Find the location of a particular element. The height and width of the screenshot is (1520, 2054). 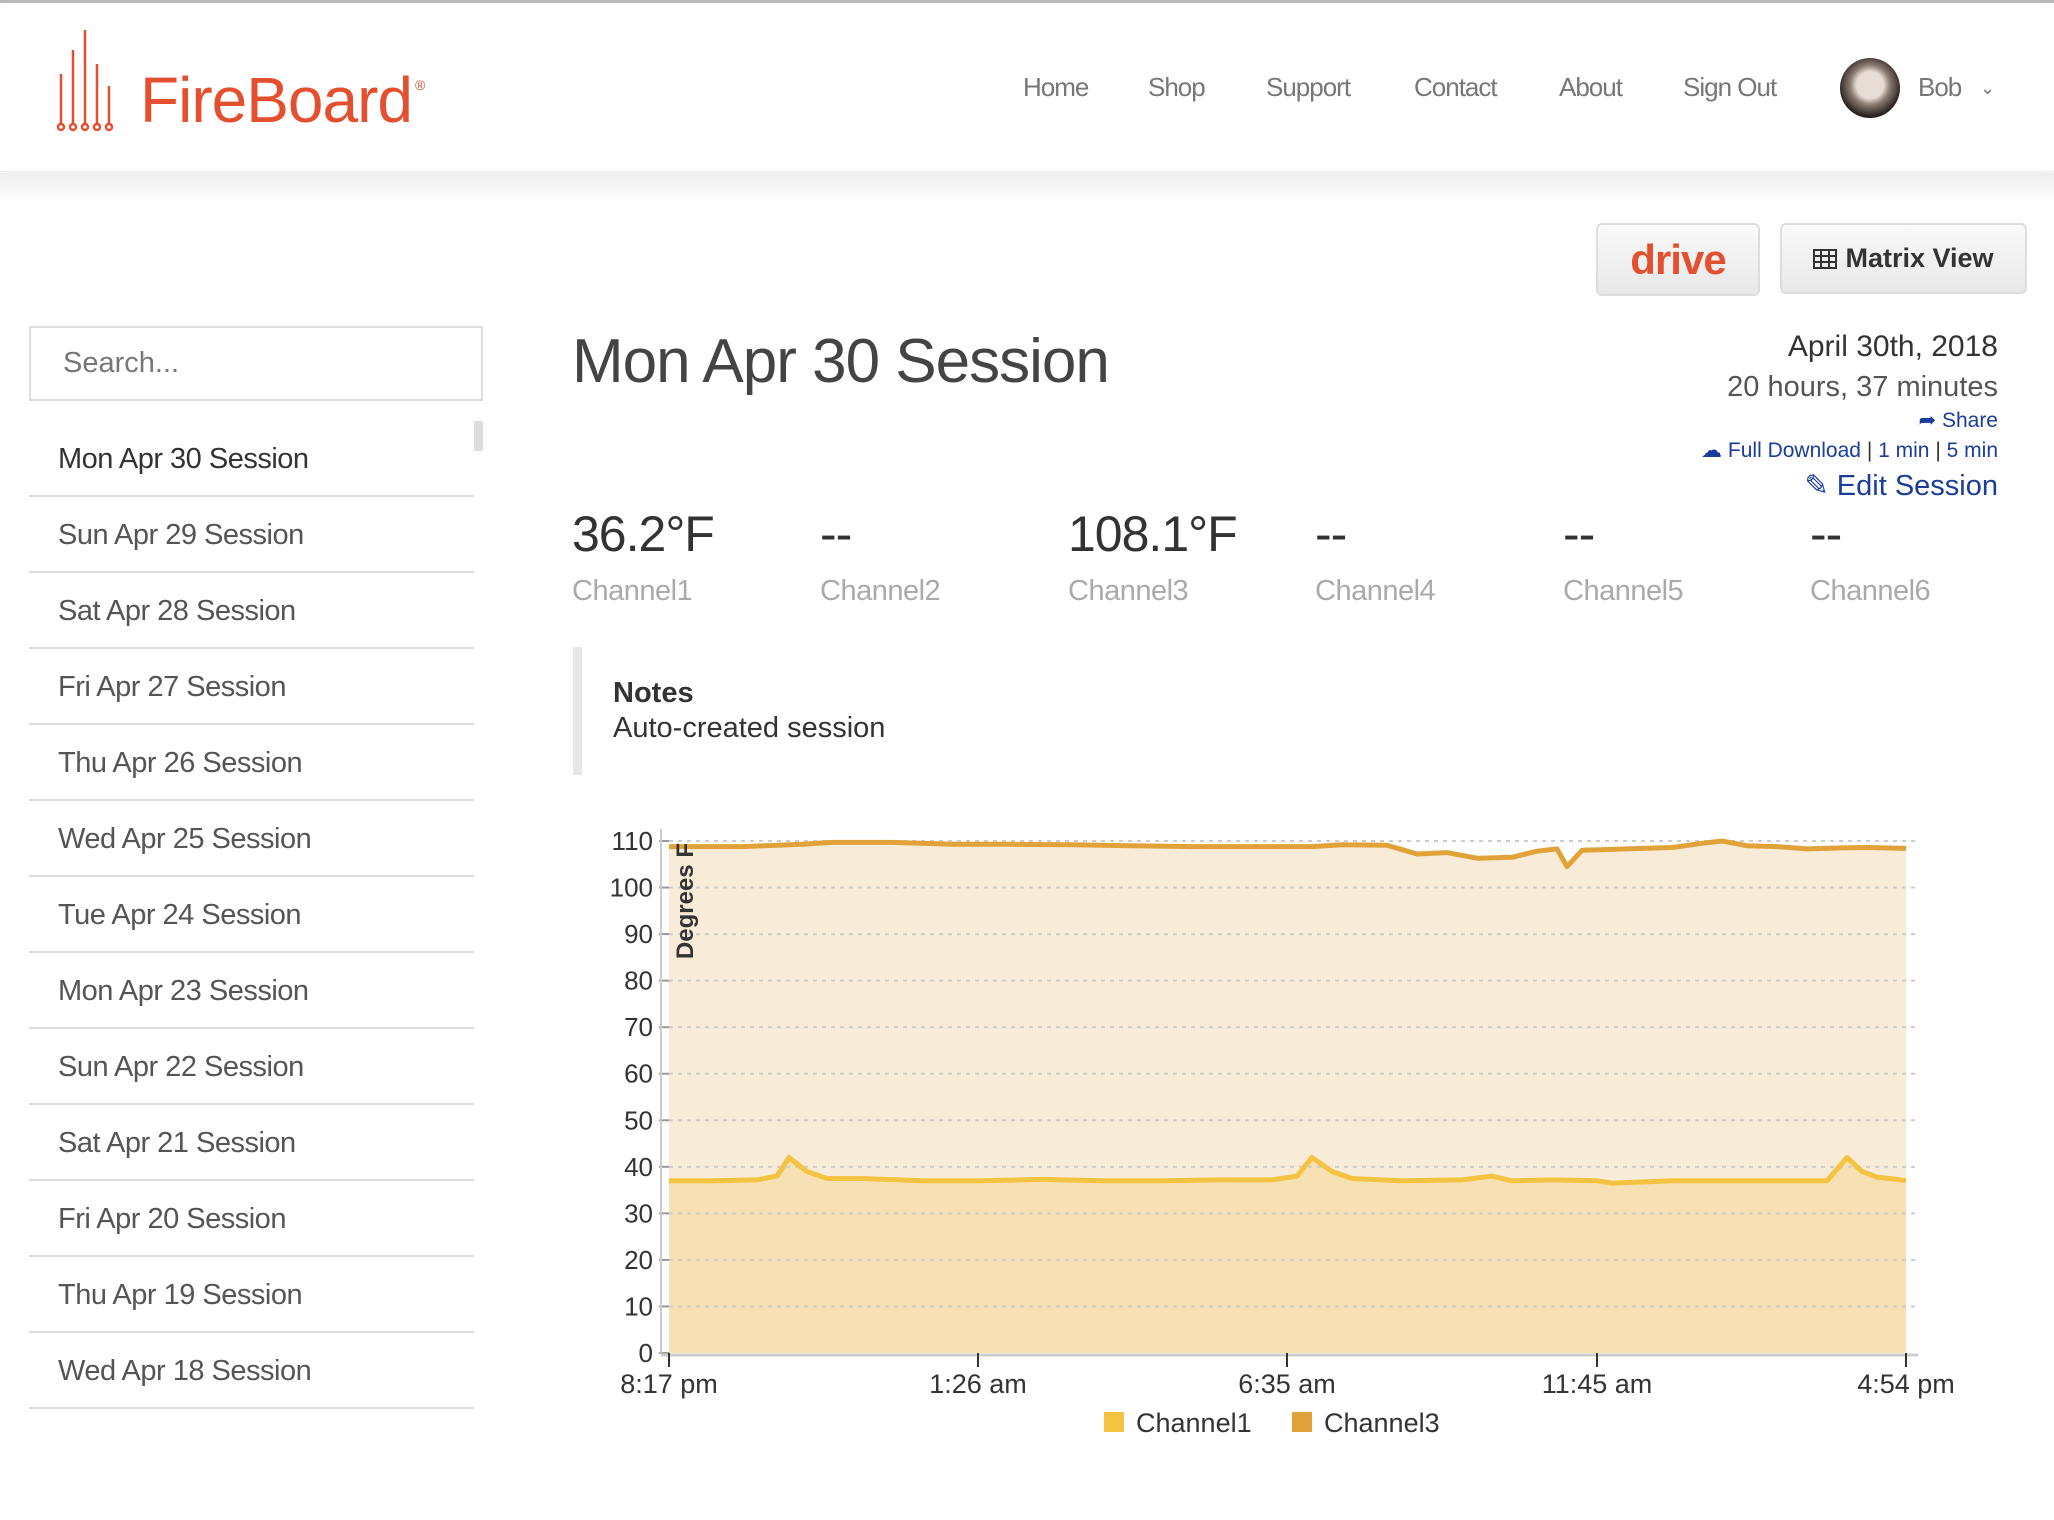

share-label: Share is located at coordinates (1969, 420).